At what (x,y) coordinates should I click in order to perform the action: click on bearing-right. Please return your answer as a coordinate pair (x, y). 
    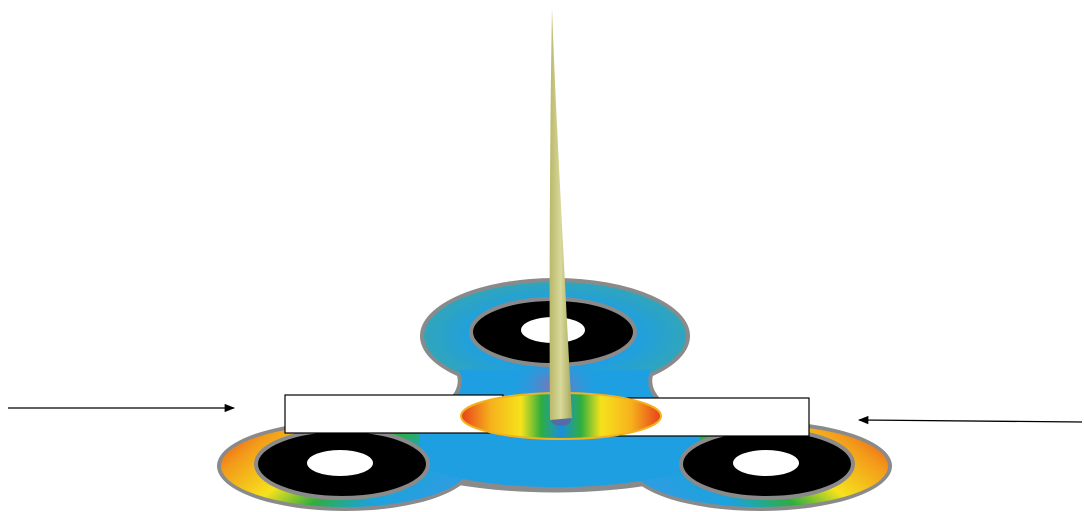
    Looking at the image, I should click on (767, 464).